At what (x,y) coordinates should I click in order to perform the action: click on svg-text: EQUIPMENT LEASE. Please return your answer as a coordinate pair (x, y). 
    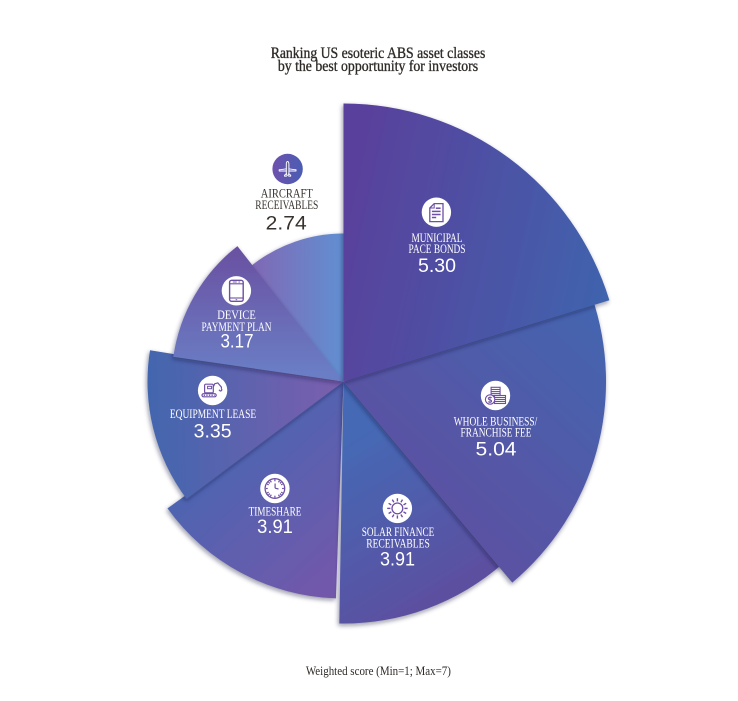
    Looking at the image, I should click on (213, 414).